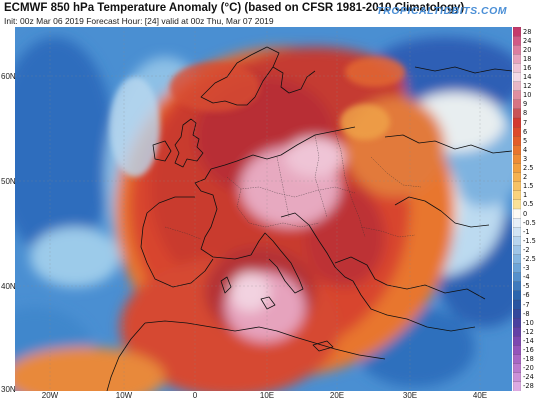  I want to click on colorbar-label: 1.5, so click(528, 186).